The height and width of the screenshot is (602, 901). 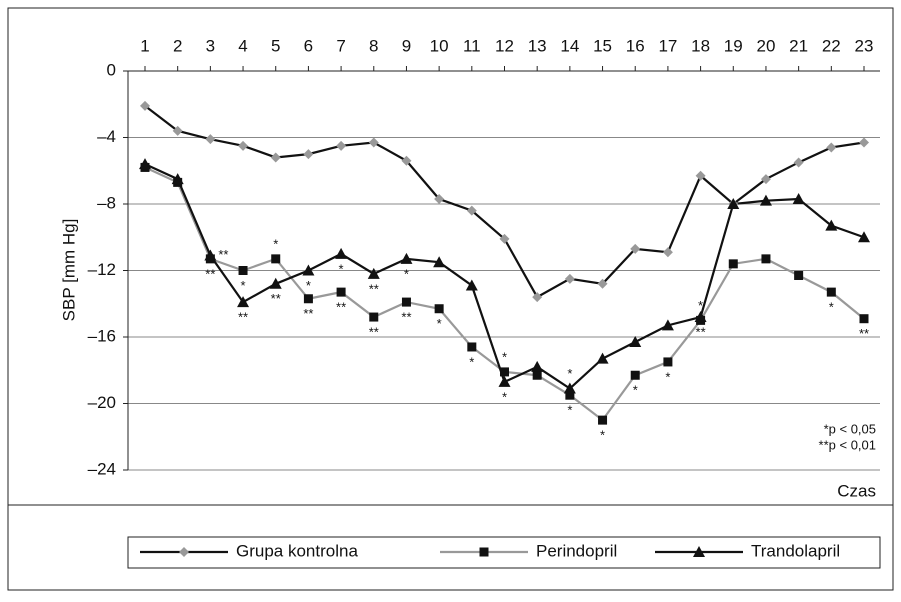 I want to click on y-tick-label: –24, so click(x=102, y=468).